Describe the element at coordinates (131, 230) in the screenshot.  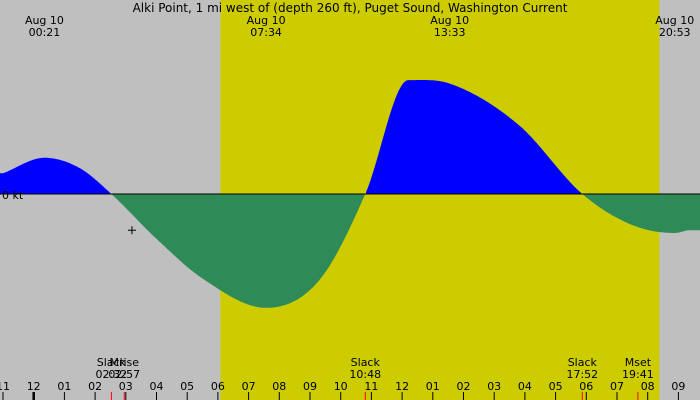
I see `cursor-mark` at that location.